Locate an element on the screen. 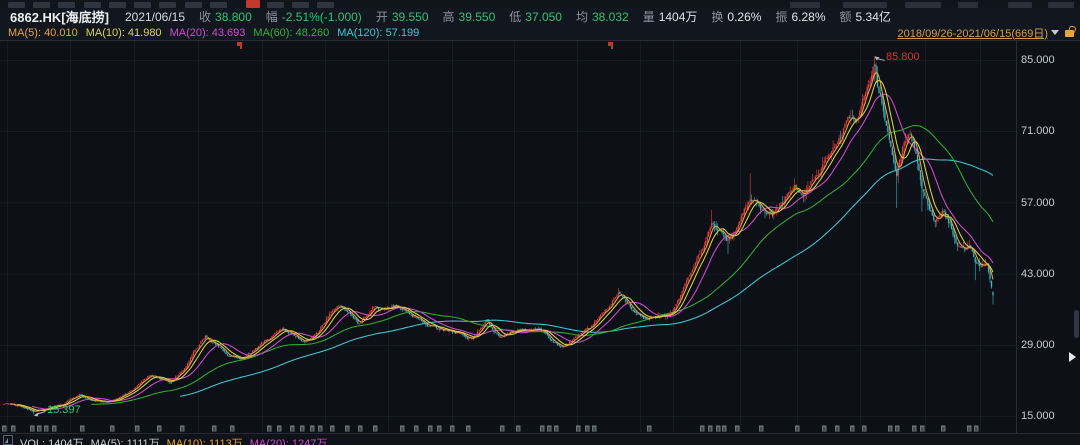  volume-value: VOL: 1404万 is located at coordinates (52, 441).